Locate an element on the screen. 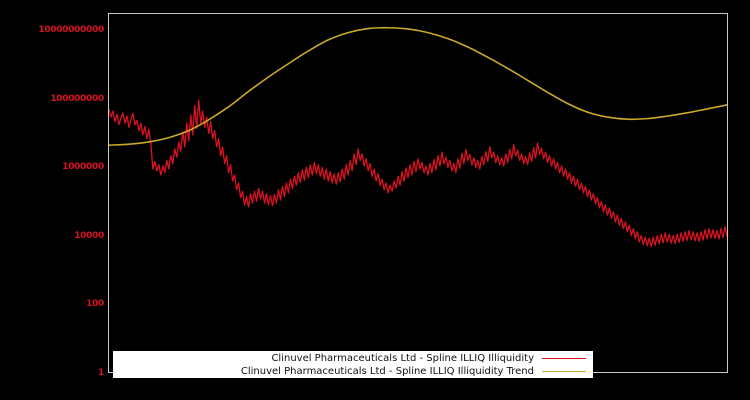  y-tick-label-4: 100 is located at coordinates (95, 304).